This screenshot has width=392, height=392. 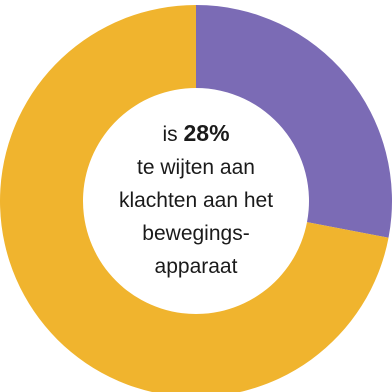 What do you see at coordinates (206, 133) in the screenshot?
I see `center-label-value: 28%` at bounding box center [206, 133].